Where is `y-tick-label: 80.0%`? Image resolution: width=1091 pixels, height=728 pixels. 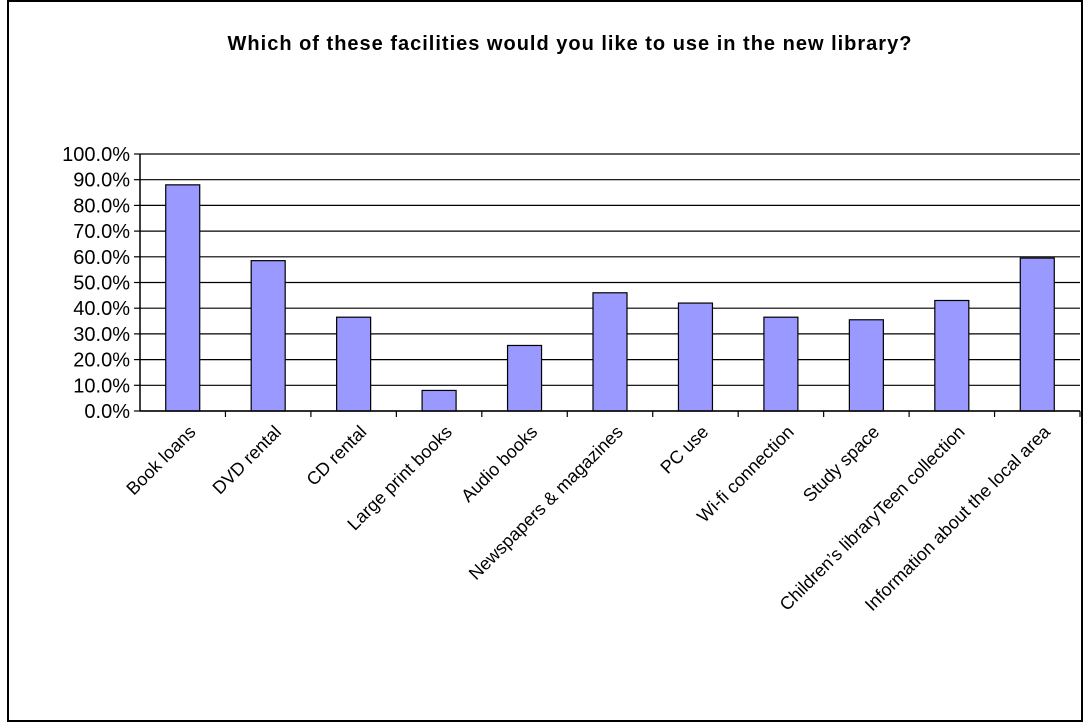 y-tick-label: 80.0% is located at coordinates (101, 206).